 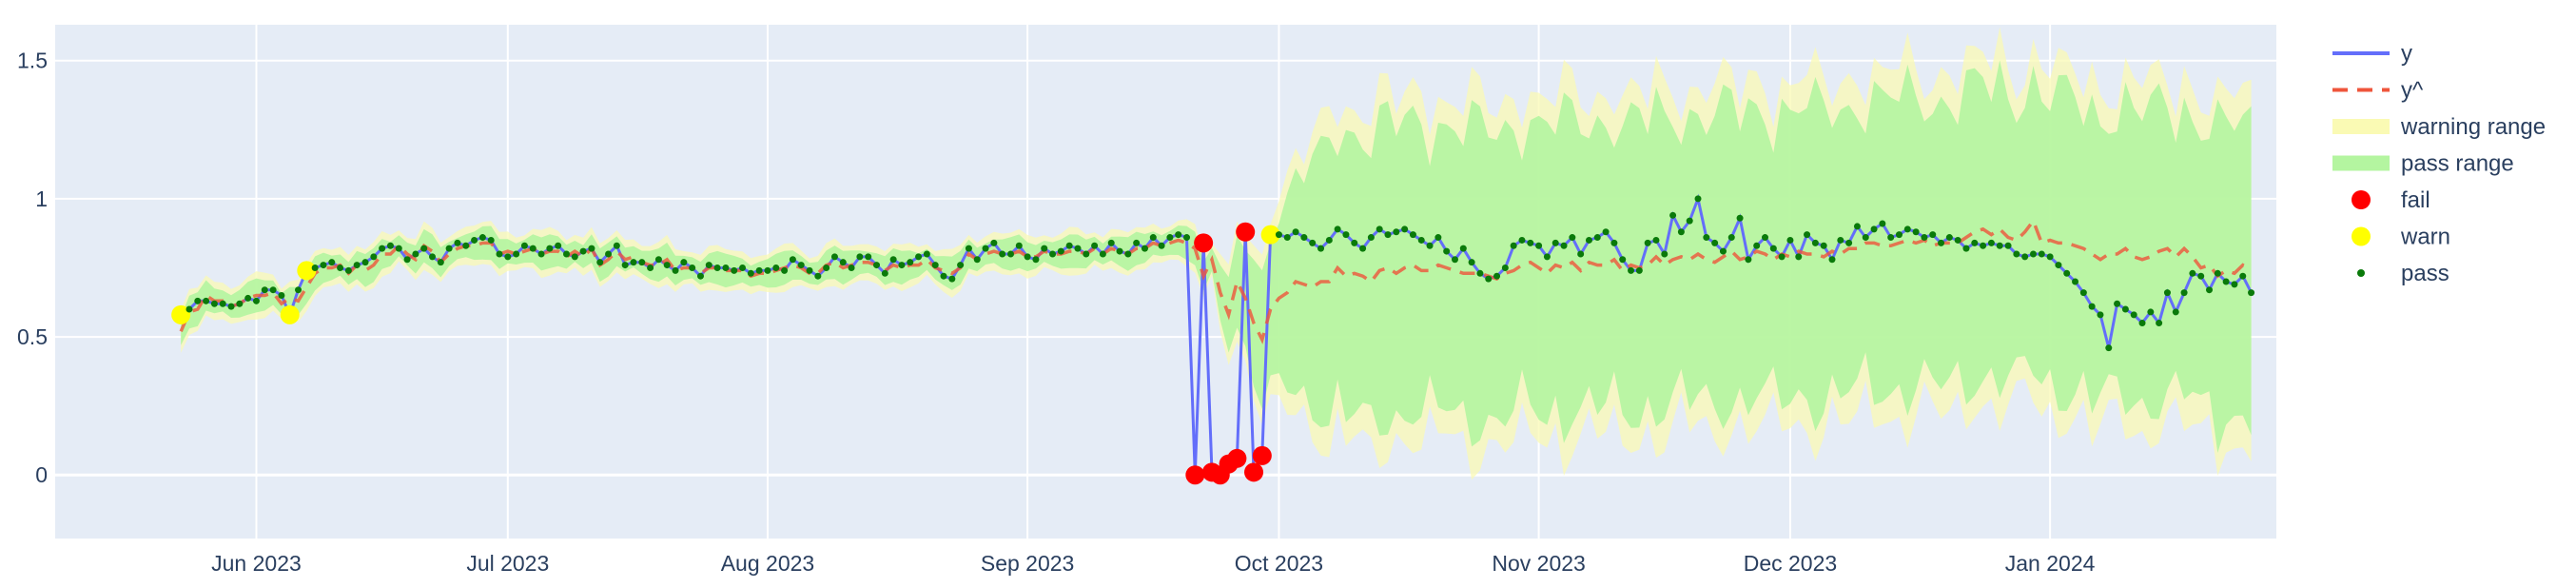 I want to click on x-tick-label: Sep 2023, so click(x=1028, y=563).